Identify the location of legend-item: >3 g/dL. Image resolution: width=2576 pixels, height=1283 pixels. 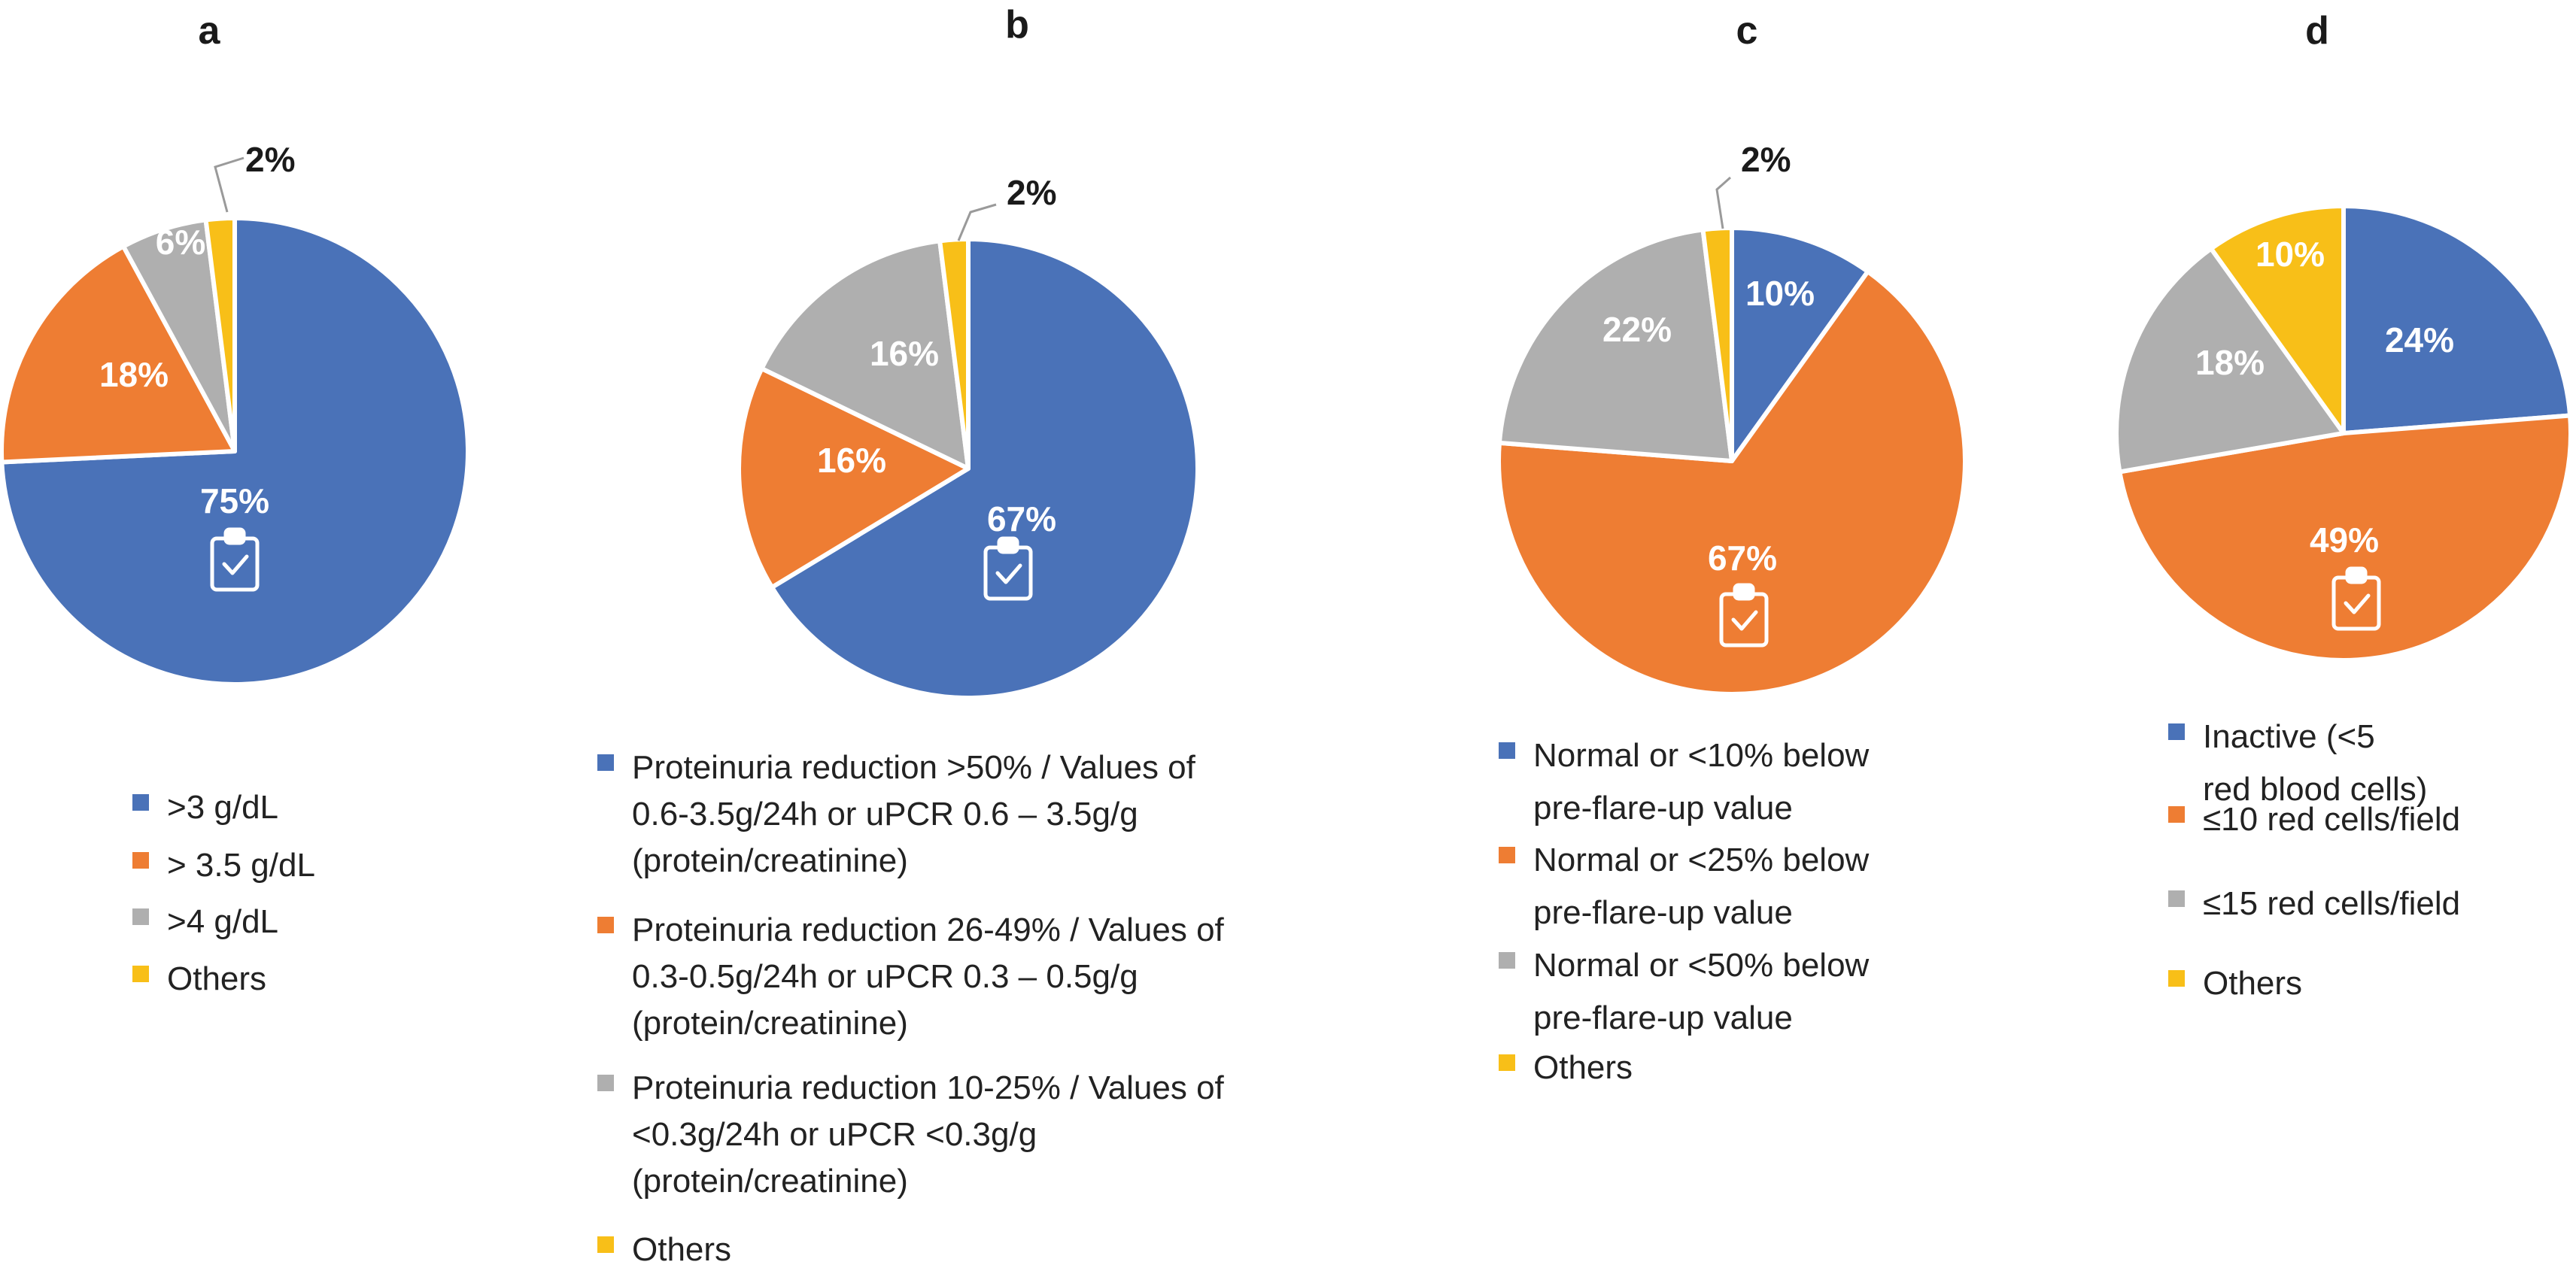
(205, 807).